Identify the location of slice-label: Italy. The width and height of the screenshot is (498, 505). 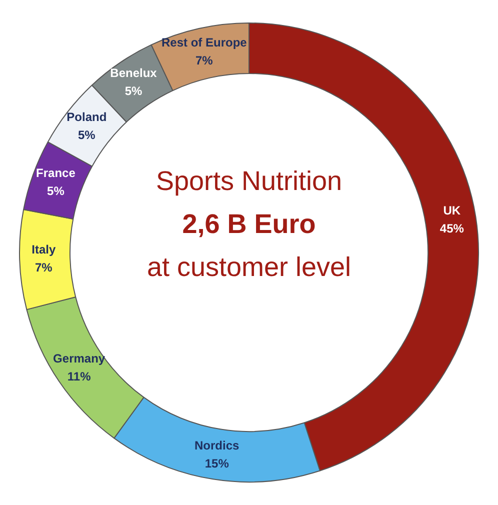
(44, 249).